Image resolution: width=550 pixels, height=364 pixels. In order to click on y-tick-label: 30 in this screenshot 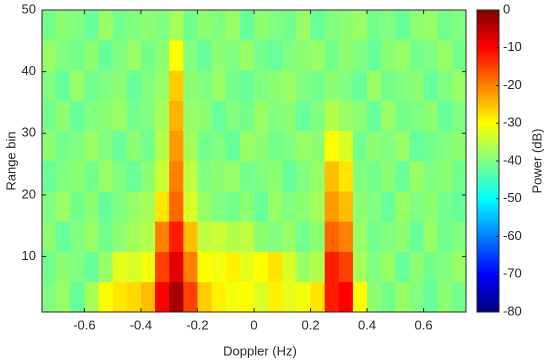, I will do `click(29, 132)`.